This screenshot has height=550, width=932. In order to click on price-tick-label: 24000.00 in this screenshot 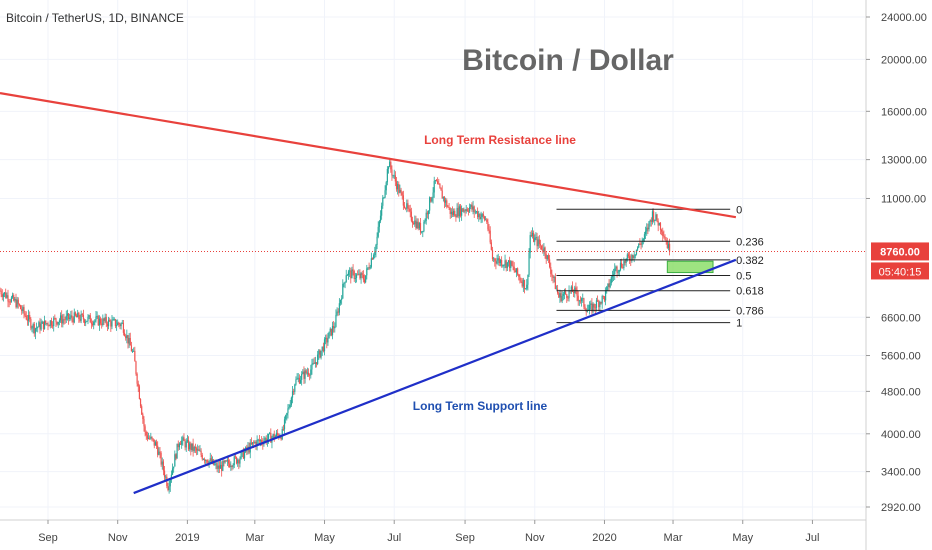, I will do `click(904, 18)`.